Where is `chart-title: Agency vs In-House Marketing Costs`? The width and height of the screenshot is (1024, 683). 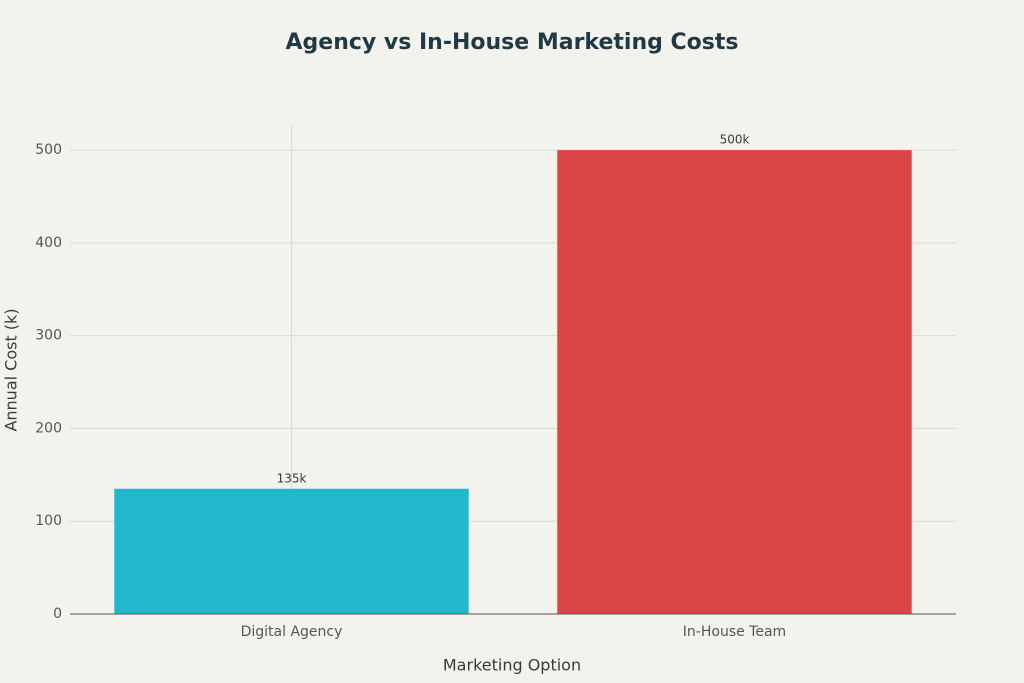
chart-title: Agency vs In-House Marketing Costs is located at coordinates (512, 42).